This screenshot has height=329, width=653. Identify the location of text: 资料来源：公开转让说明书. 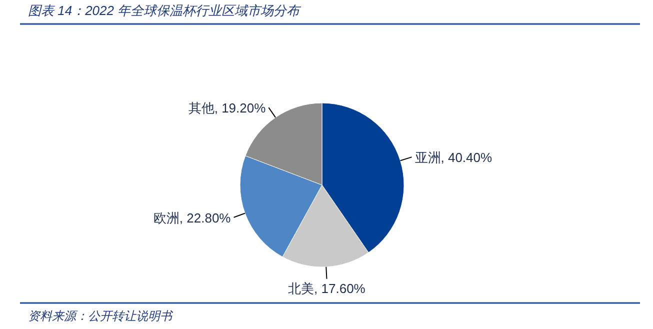
(101, 316).